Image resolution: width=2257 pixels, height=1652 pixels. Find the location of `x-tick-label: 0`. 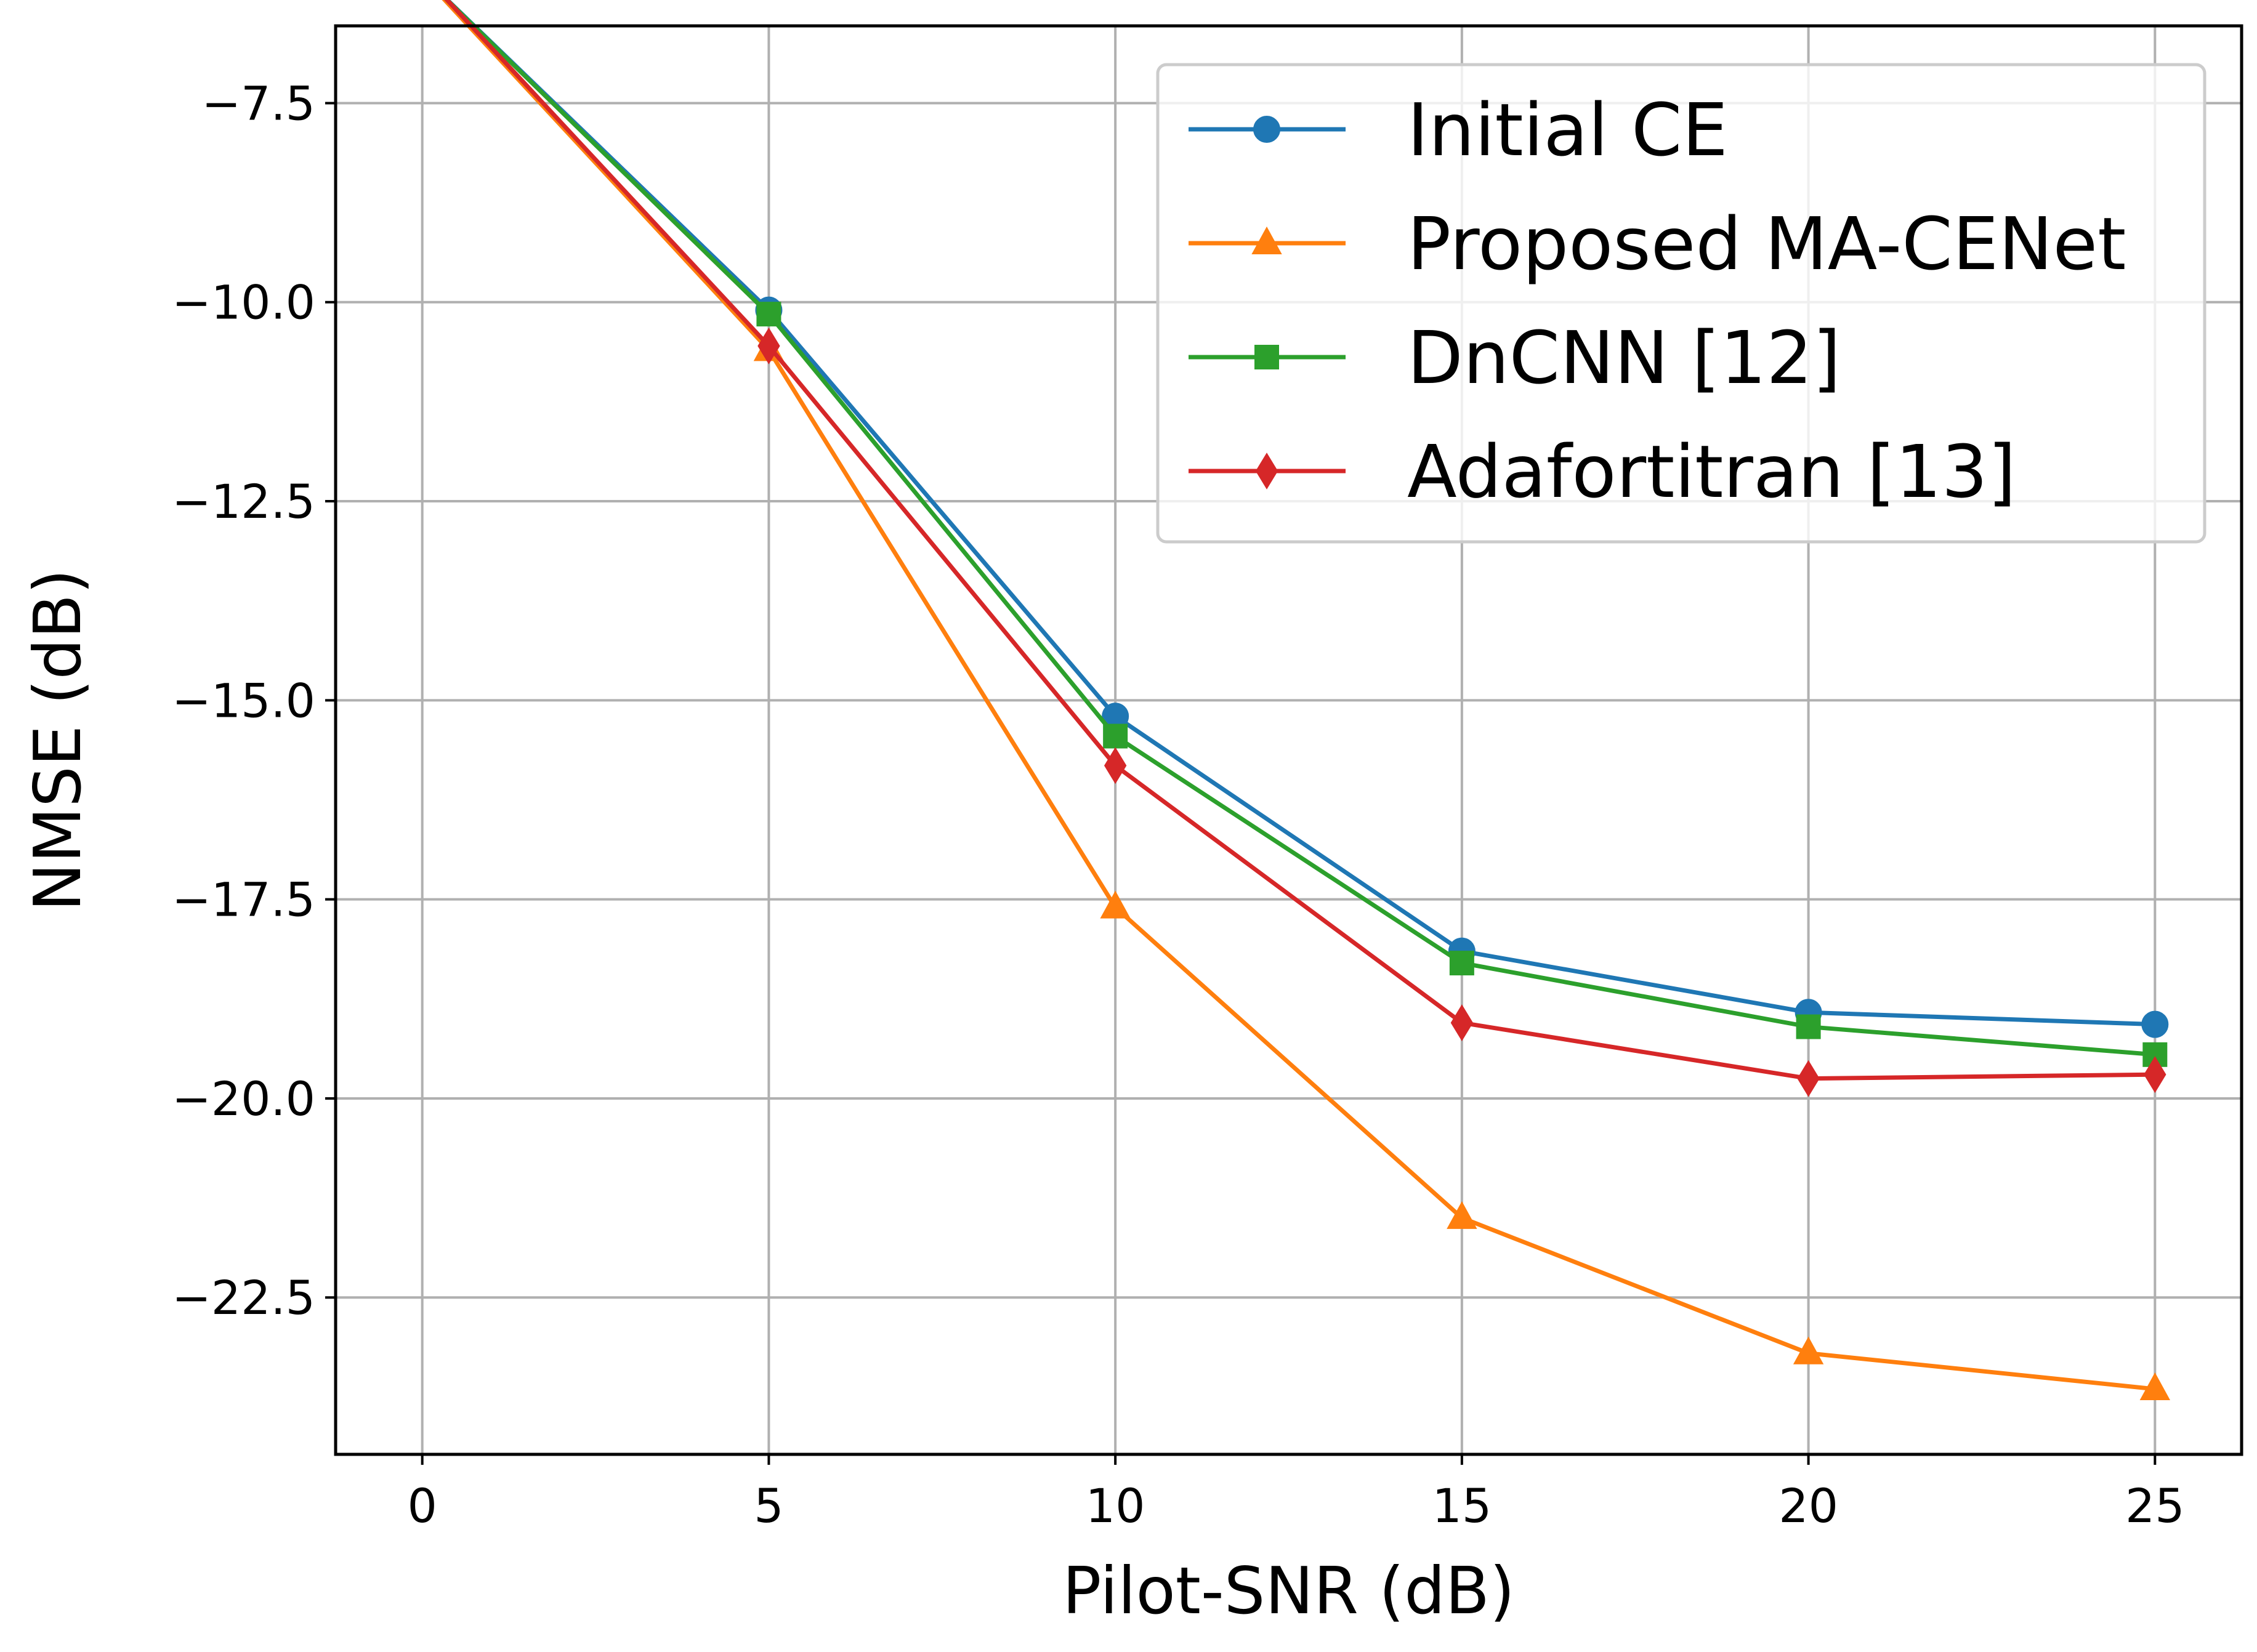

x-tick-label: 0 is located at coordinates (422, 1505).